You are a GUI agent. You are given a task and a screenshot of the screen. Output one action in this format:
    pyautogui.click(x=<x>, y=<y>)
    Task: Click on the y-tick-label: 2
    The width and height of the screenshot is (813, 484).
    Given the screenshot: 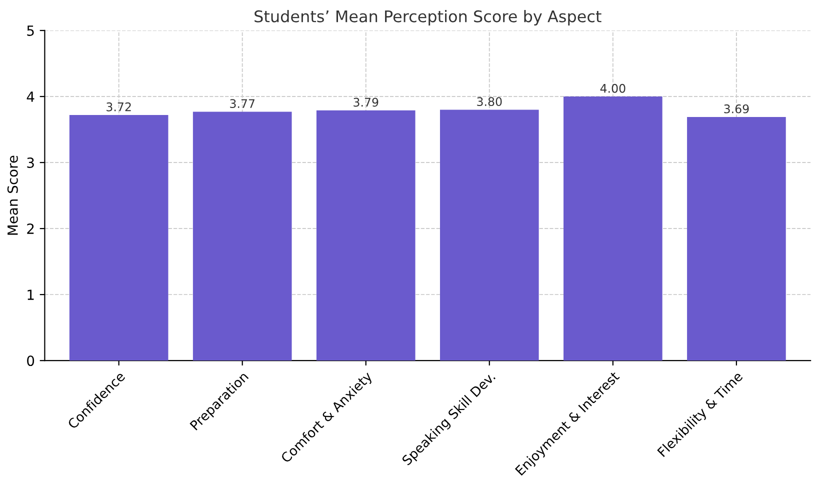 What is the action you would take?
    pyautogui.click(x=30, y=229)
    